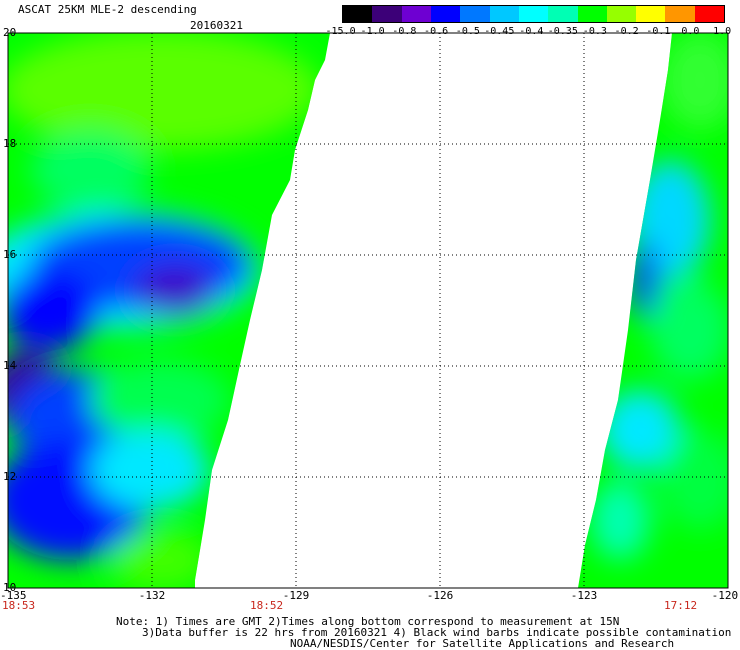 The width and height of the screenshot is (740, 650). I want to click on longitude-label: -123, so click(584, 595).